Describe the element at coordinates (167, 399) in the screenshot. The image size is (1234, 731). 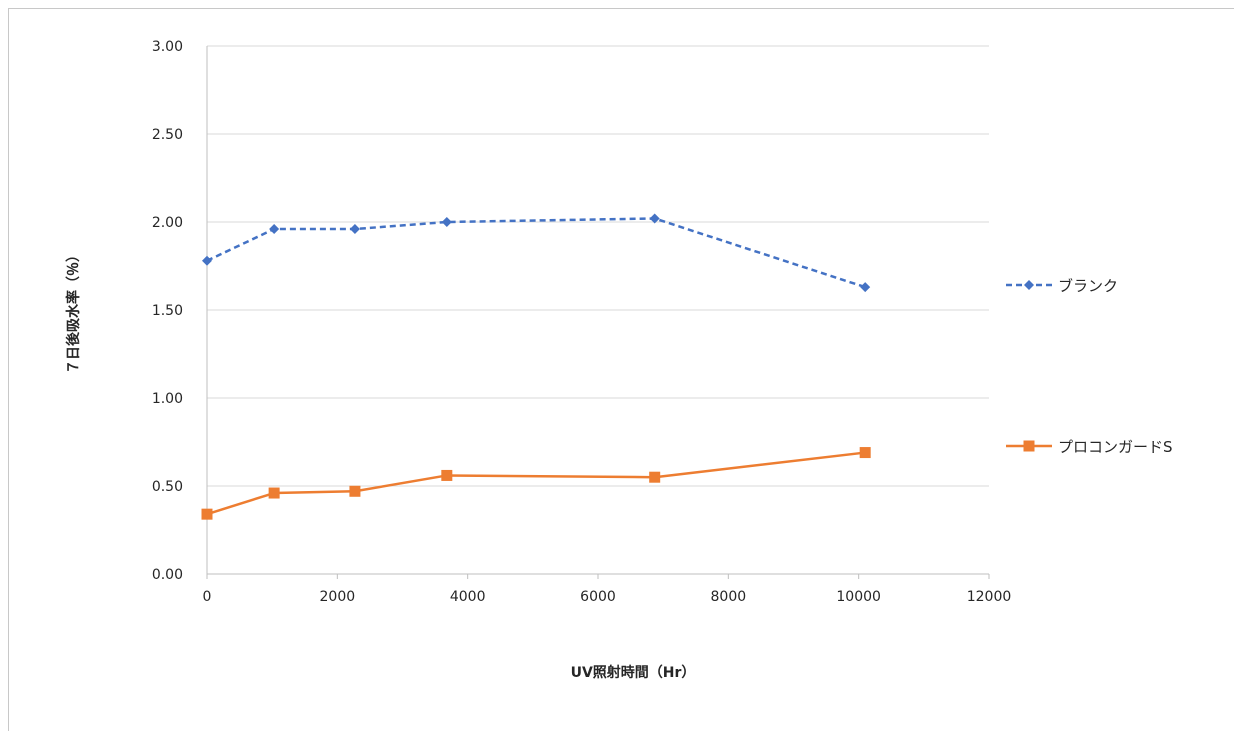
I see `y-tick-label: 1.00` at that location.